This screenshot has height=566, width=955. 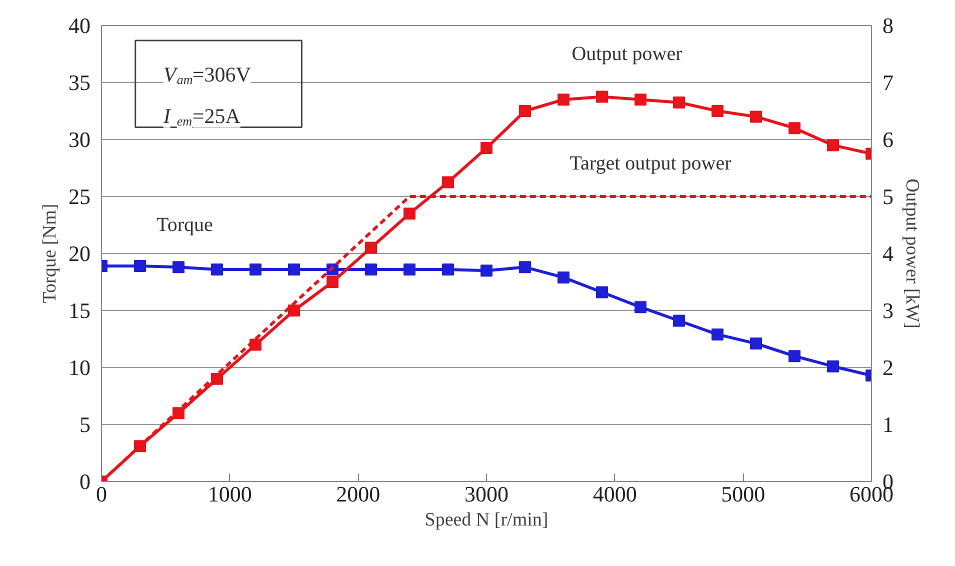 I want to click on y2-axis-title: Output power [kW], so click(x=912, y=253).